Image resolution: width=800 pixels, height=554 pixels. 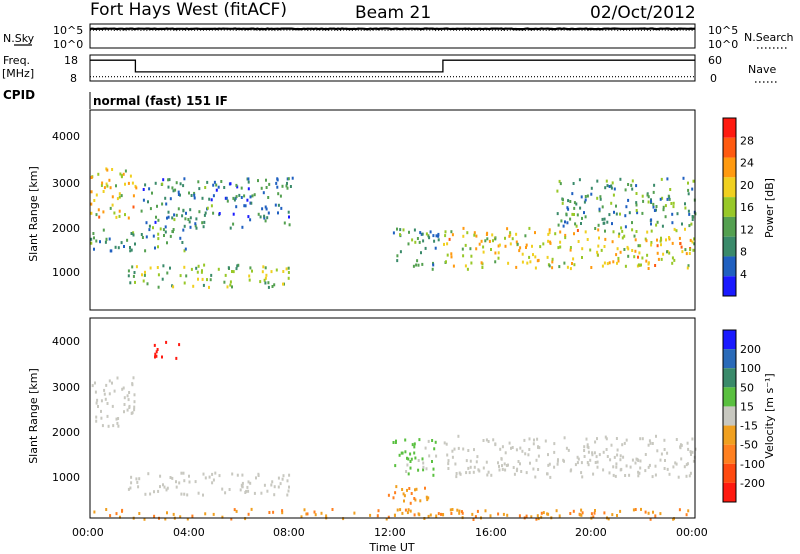 What do you see at coordinates (66, 136) in the screenshot?
I see `power-ytick: 4000` at bounding box center [66, 136].